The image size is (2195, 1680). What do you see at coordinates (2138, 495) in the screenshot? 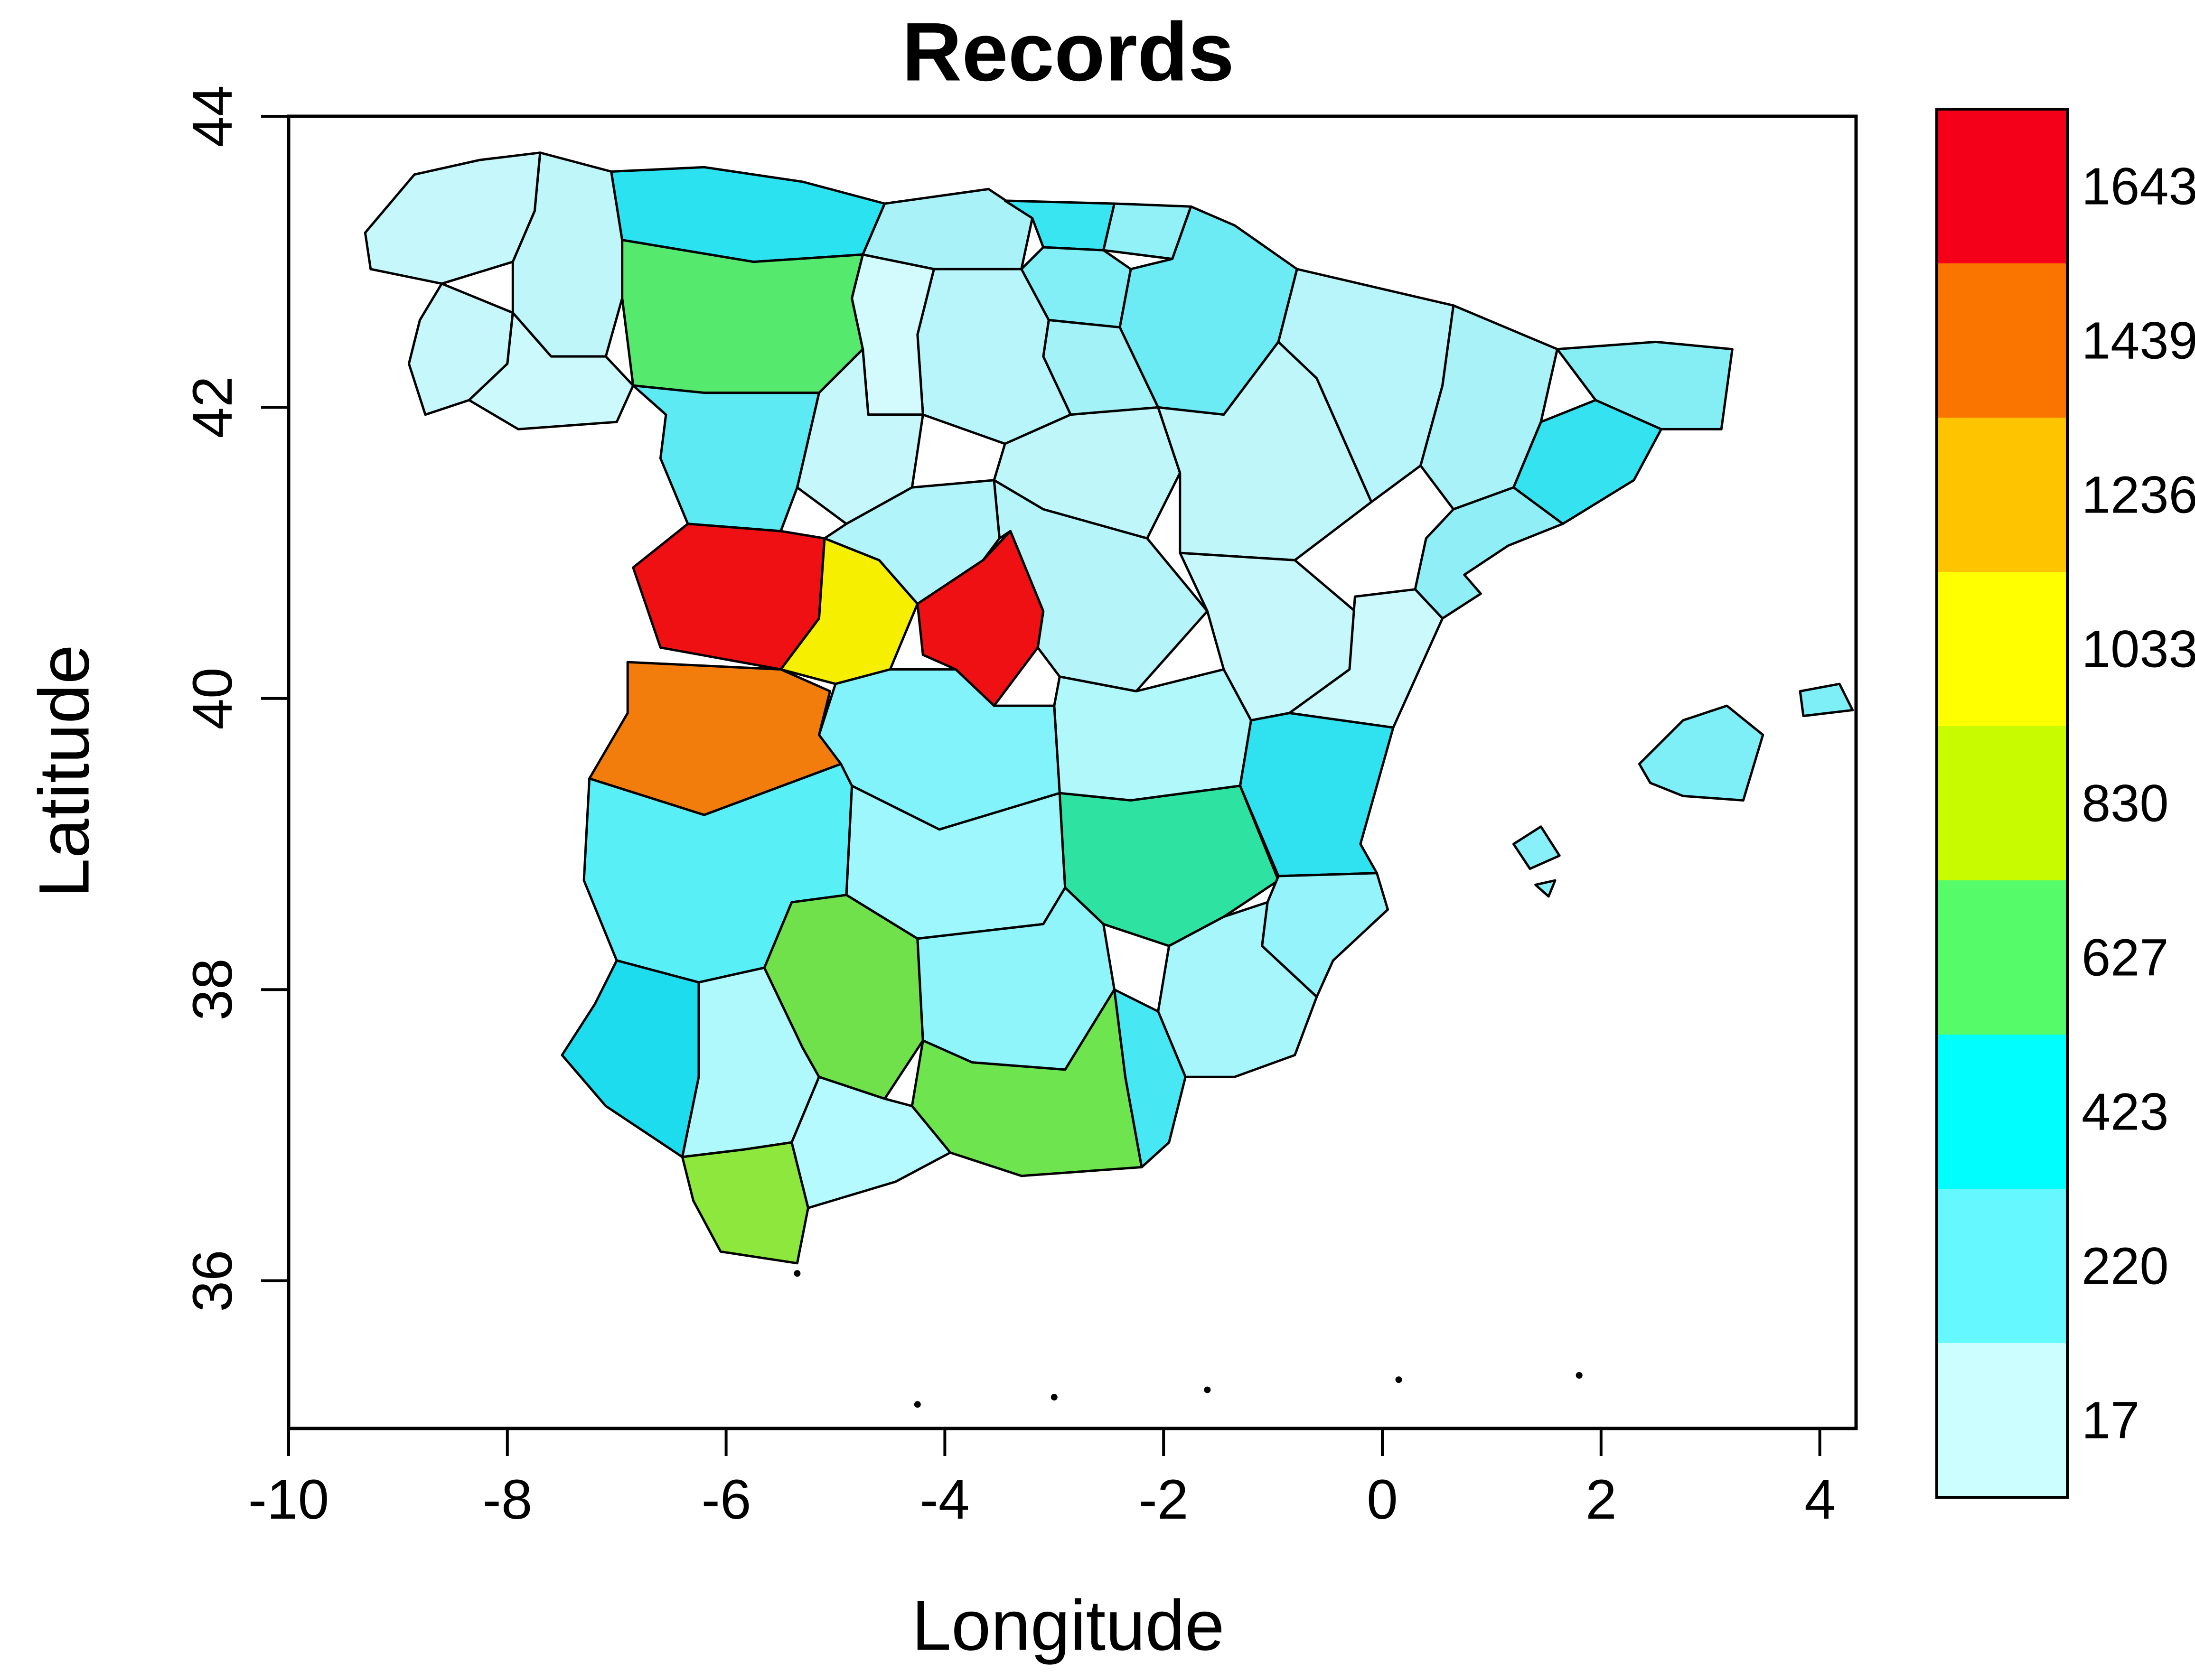
I see `legend-label-1236: 1236` at bounding box center [2138, 495].